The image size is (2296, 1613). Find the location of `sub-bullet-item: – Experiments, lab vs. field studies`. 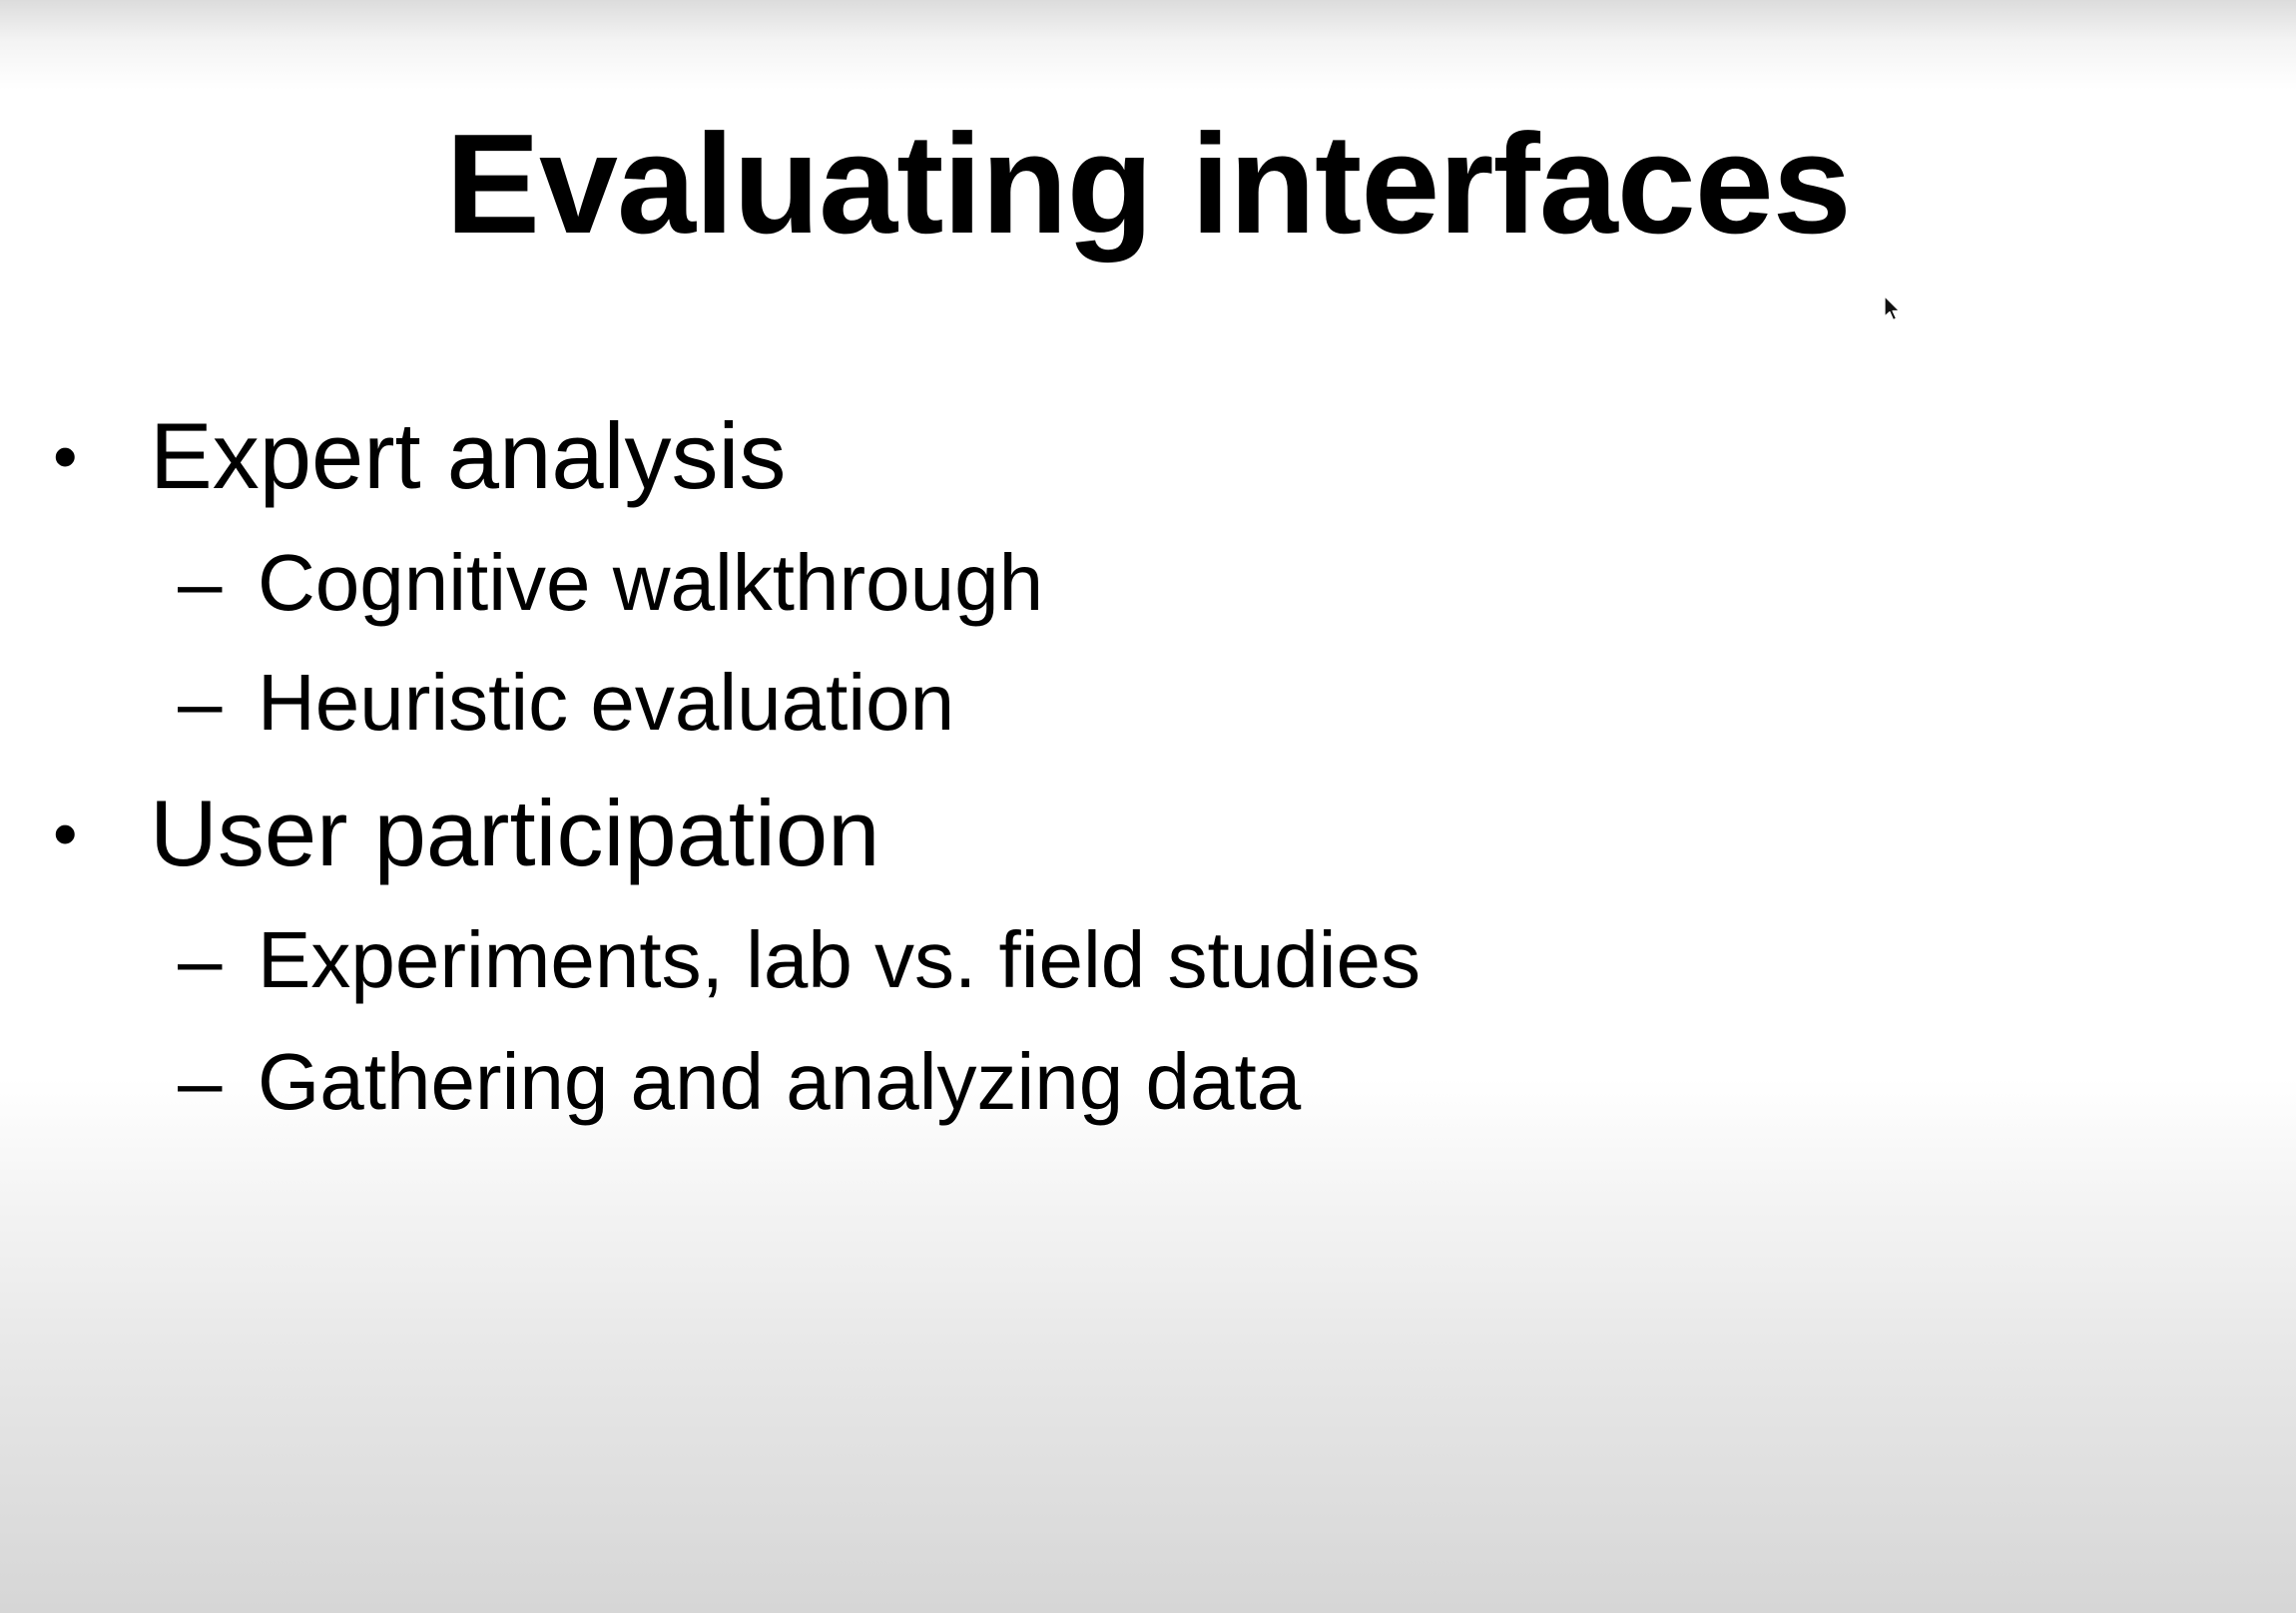

sub-bullet-item: – Experiments, lab vs. field studies is located at coordinates (800, 960).